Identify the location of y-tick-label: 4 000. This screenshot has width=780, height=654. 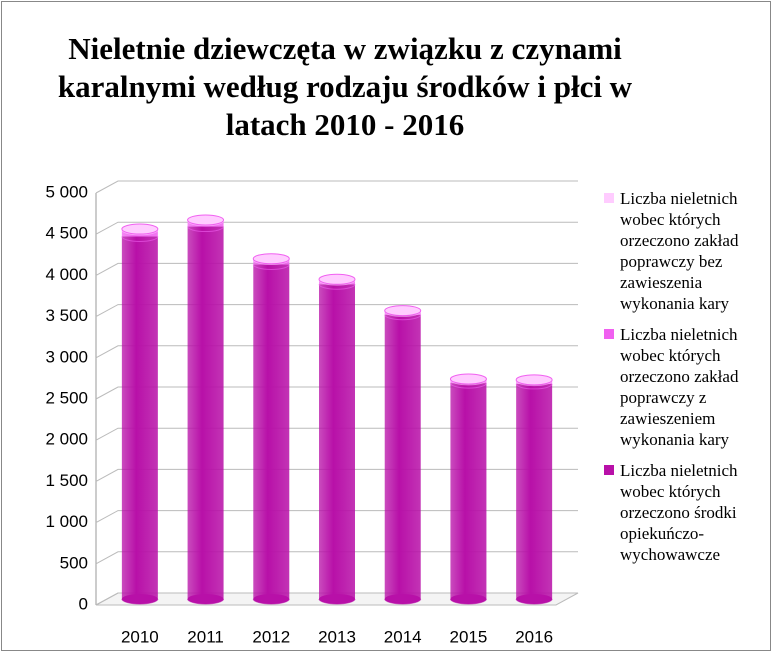
(66, 274).